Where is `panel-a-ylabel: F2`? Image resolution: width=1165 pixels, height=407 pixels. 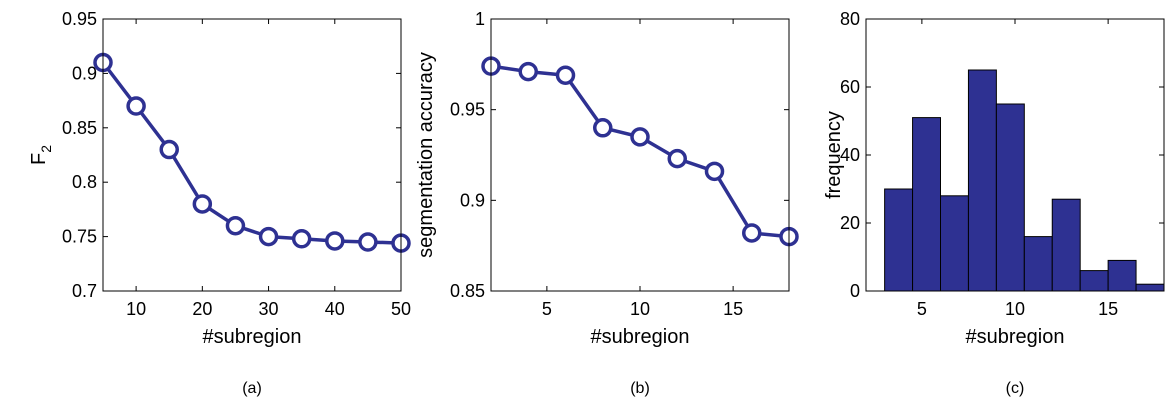
panel-a-ylabel: F2 is located at coordinates (41, 155).